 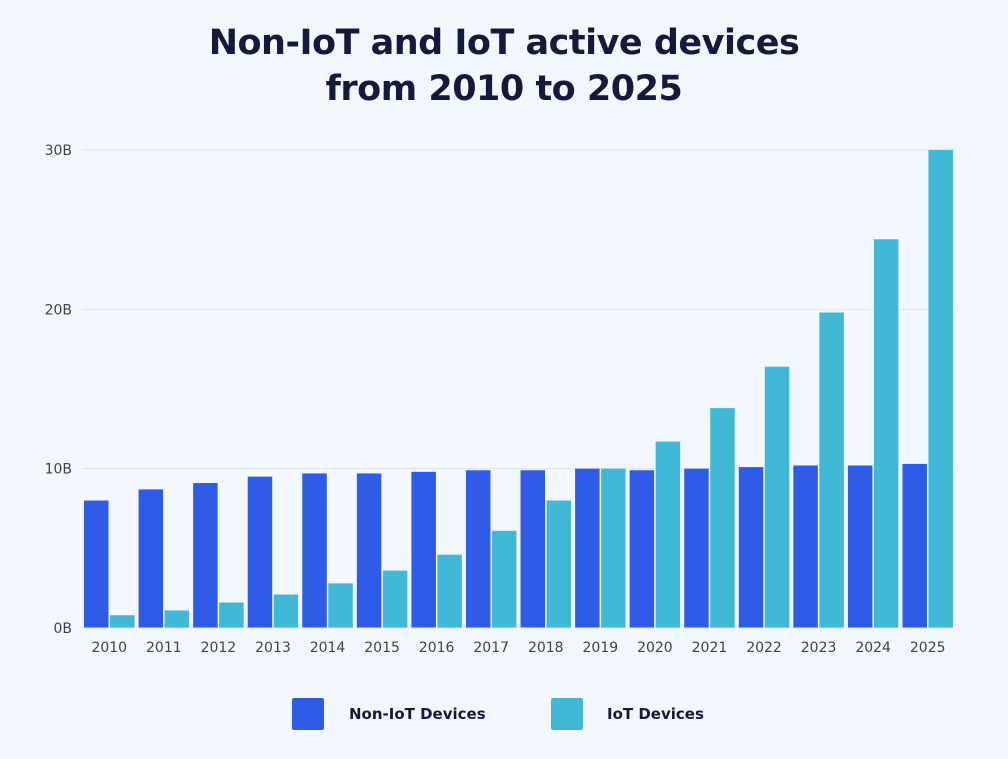 What do you see at coordinates (805, 546) in the screenshot?
I see `bar-non-iot-2023` at bounding box center [805, 546].